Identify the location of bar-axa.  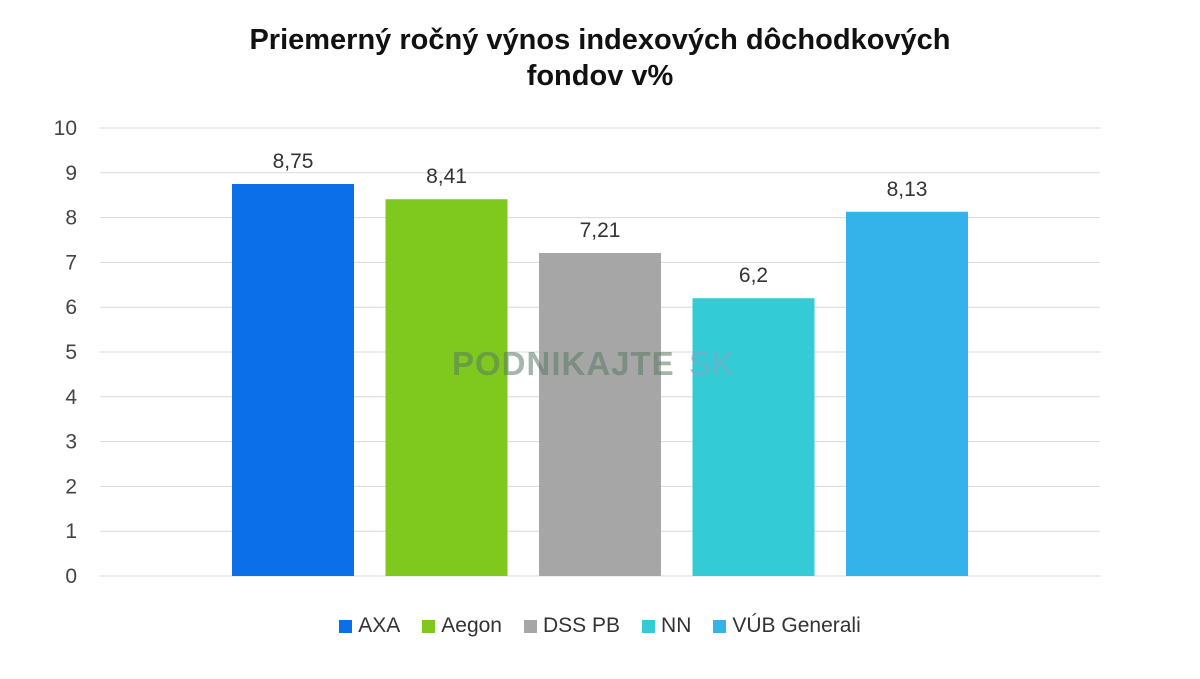
(293, 380).